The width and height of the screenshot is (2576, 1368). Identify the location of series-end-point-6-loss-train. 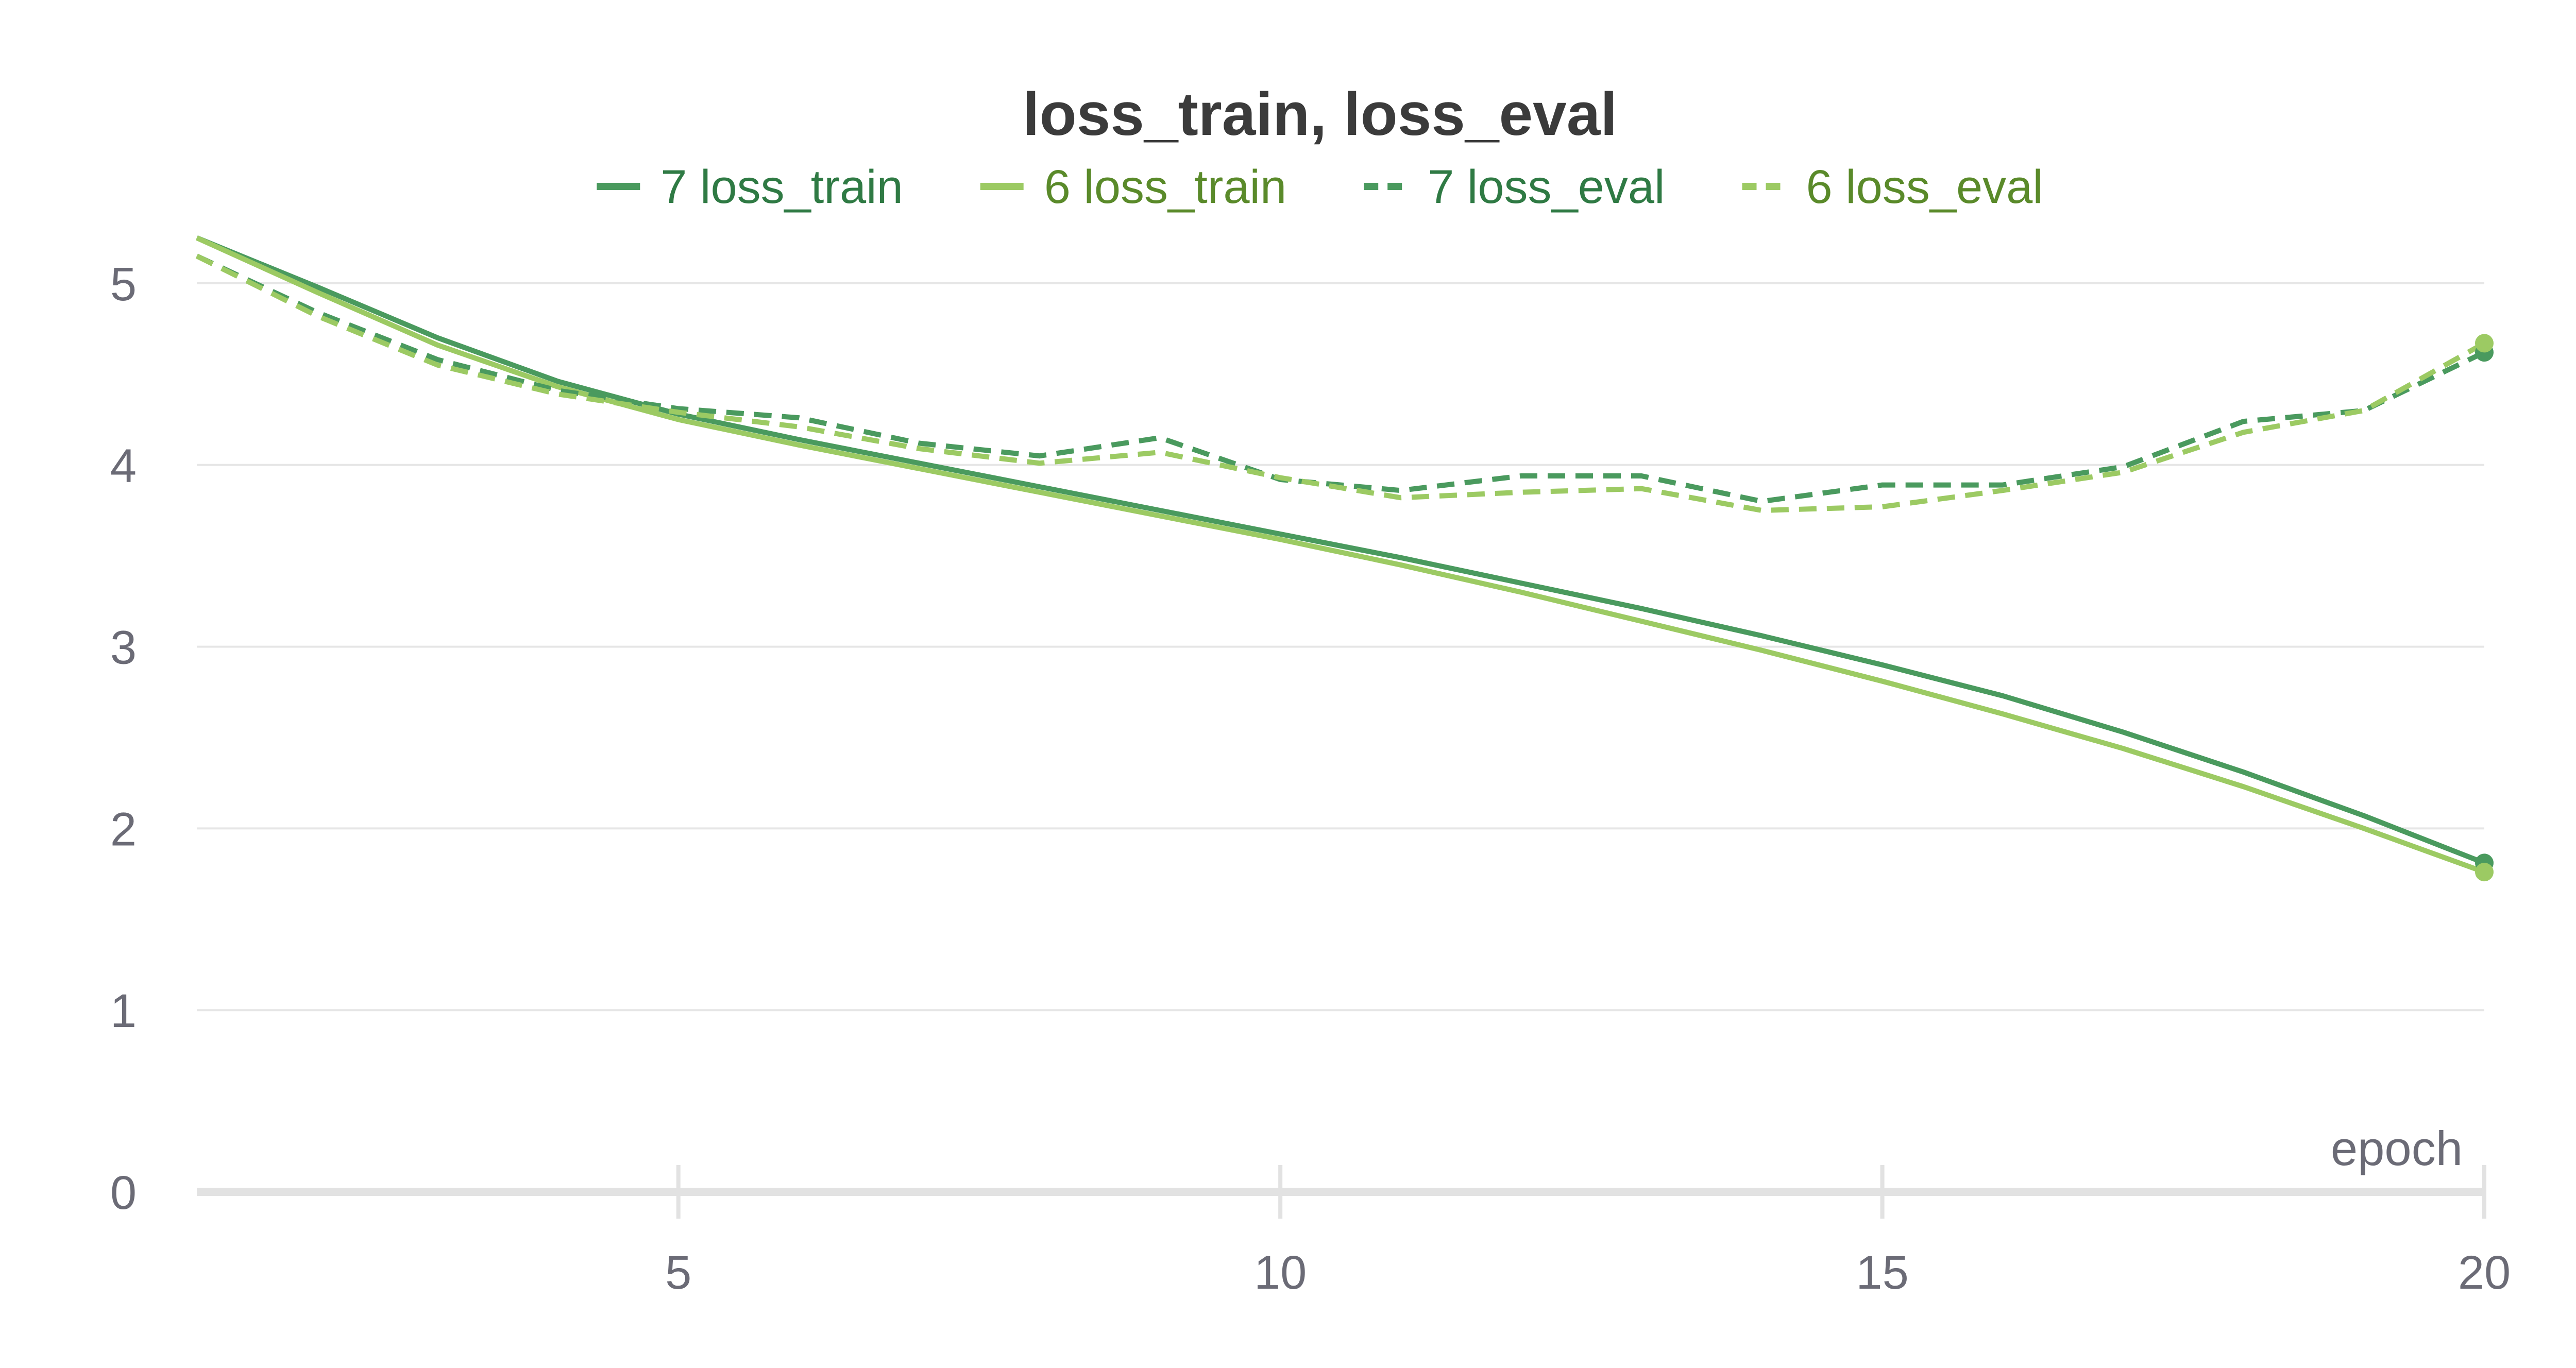
(2484, 872).